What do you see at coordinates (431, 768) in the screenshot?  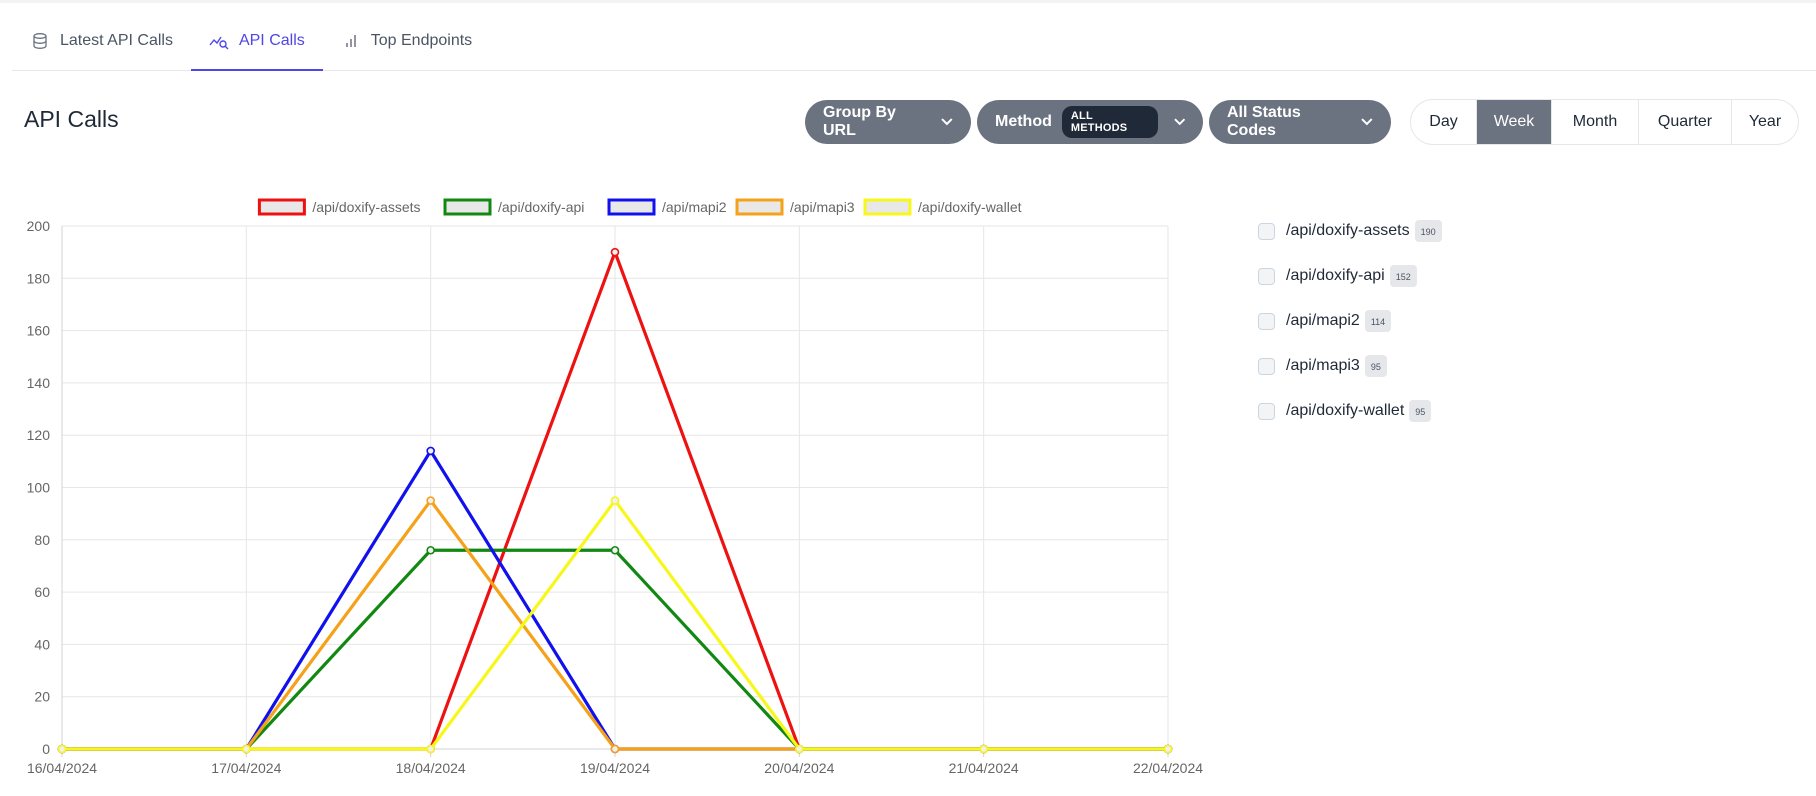 I see `x-tick-label: 18/04/2024` at bounding box center [431, 768].